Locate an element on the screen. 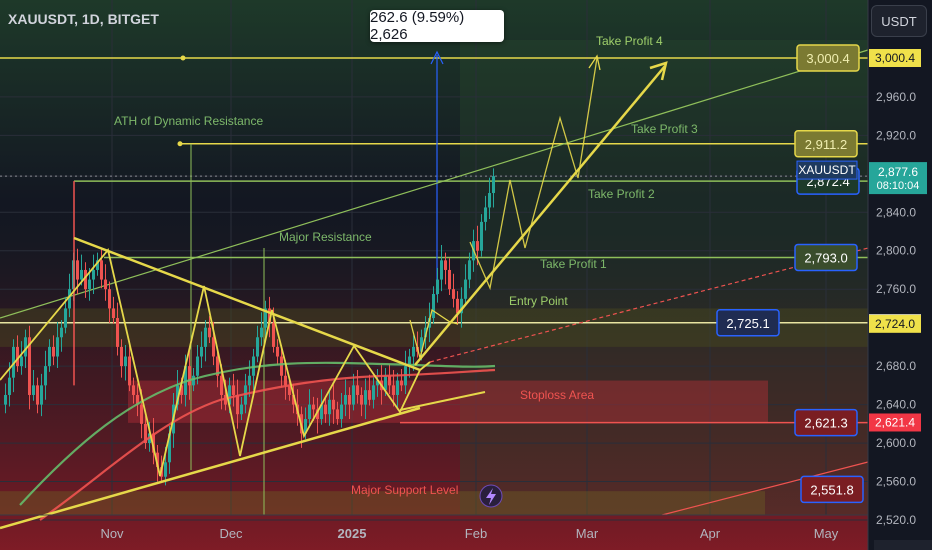 This screenshot has height=550, width=932. axis-corner is located at coordinates (903, 545).